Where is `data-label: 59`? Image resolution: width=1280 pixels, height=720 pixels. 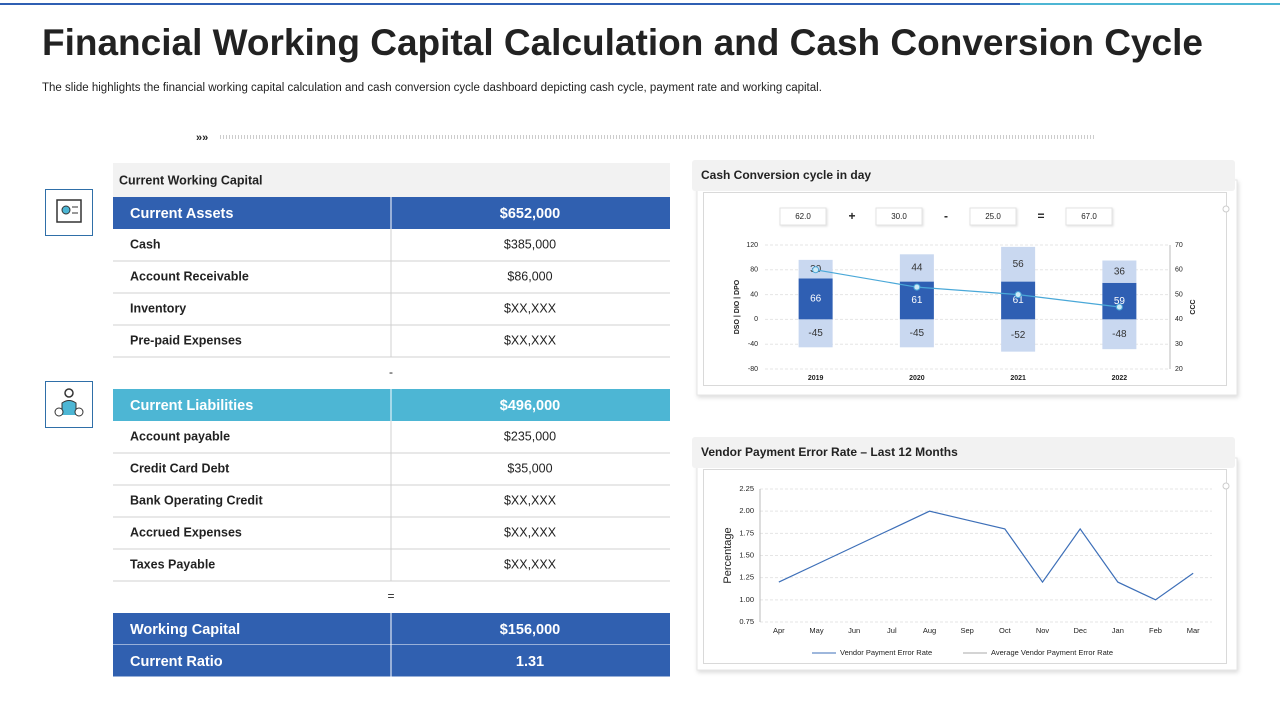
data-label: 59 is located at coordinates (1120, 301).